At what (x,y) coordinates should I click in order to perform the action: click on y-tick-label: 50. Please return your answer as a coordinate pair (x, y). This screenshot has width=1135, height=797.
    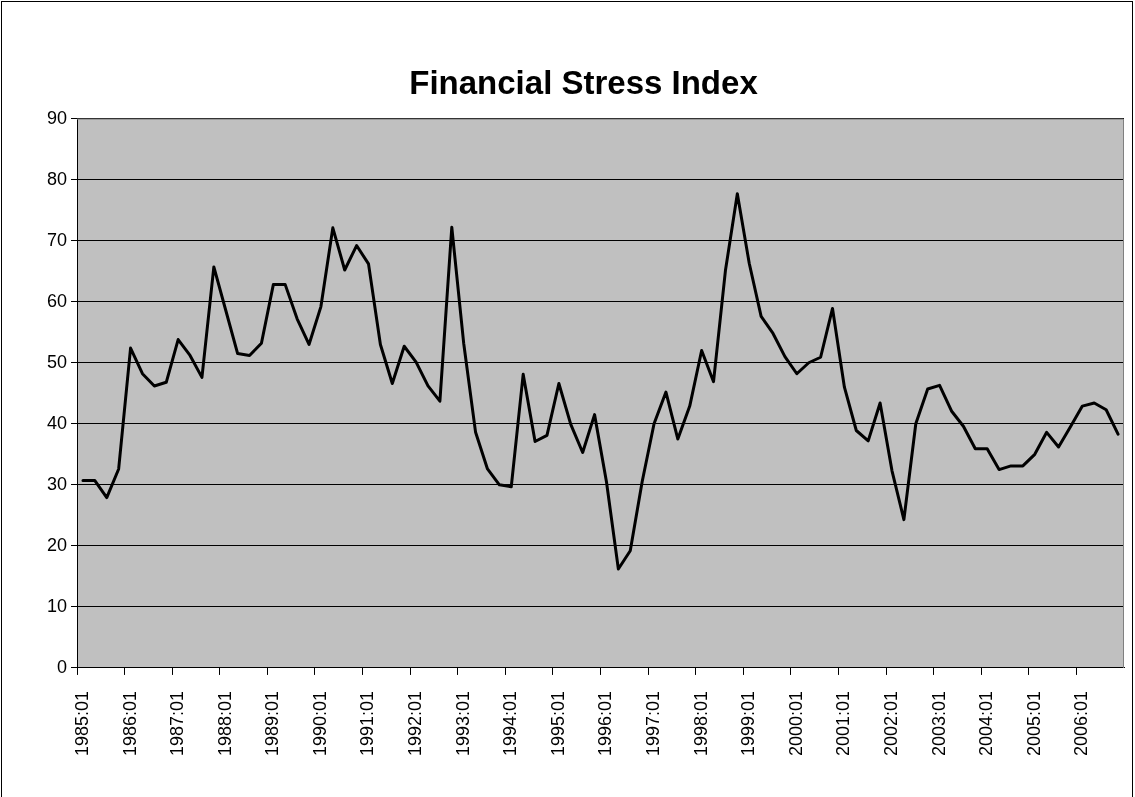
    Looking at the image, I should click on (57, 361).